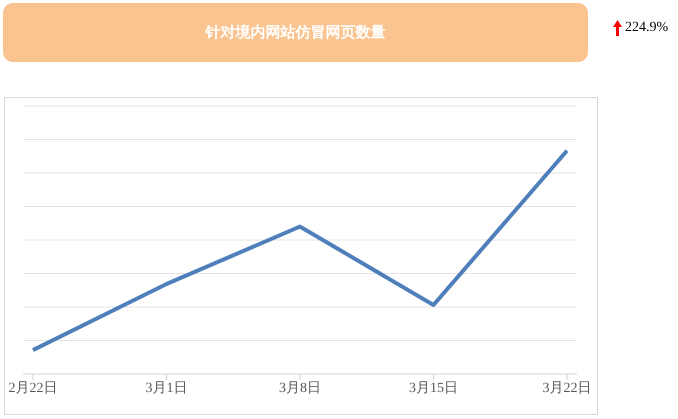 Image resolution: width=678 pixels, height=419 pixels. What do you see at coordinates (33, 388) in the screenshot?
I see `x-tick-label: 2月22日` at bounding box center [33, 388].